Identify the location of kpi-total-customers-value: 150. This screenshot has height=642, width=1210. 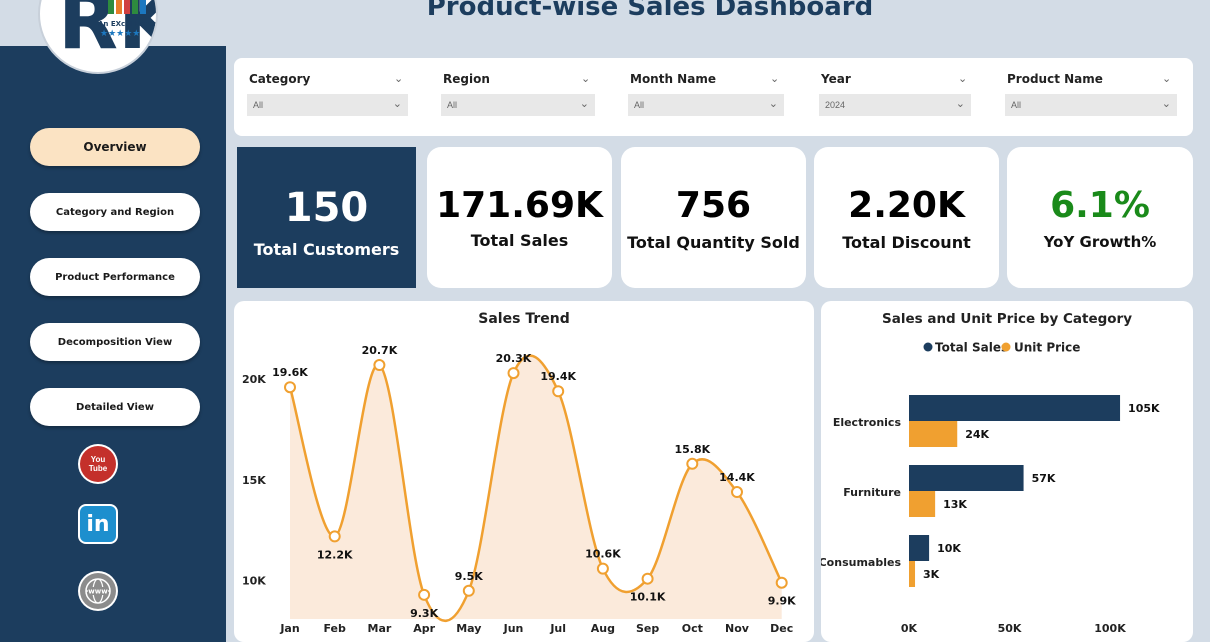
(326, 208).